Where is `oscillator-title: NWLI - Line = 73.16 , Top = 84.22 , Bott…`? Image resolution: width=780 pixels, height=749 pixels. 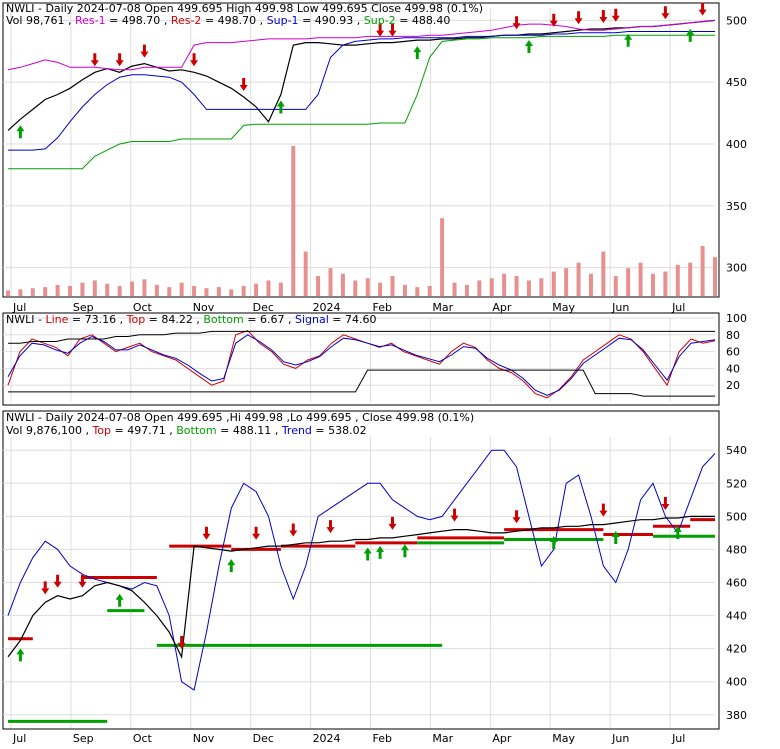 oscillator-title: NWLI - Line = 73.16 , Top = 84.22 , Bott… is located at coordinates (191, 319).